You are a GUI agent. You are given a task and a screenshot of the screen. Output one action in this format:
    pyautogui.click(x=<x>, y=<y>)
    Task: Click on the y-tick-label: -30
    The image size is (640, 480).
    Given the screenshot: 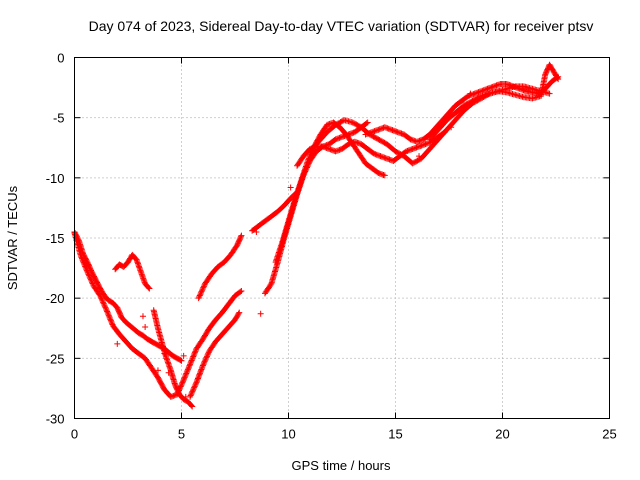 What is the action you would take?
    pyautogui.click(x=55, y=419)
    